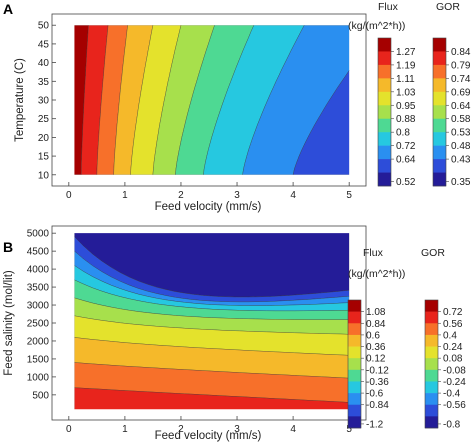 Image resolution: width=474 pixels, height=444 pixels. What do you see at coordinates (384, 112) in the screenshot?
I see `colorbar-a-flux-frame` at bounding box center [384, 112].